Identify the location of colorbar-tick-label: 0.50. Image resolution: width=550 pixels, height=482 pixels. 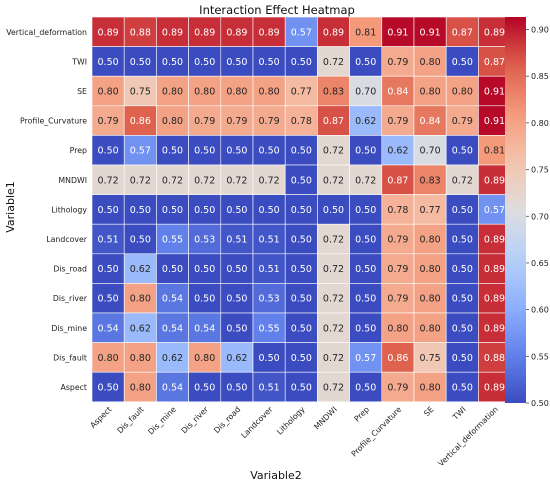
(540, 403).